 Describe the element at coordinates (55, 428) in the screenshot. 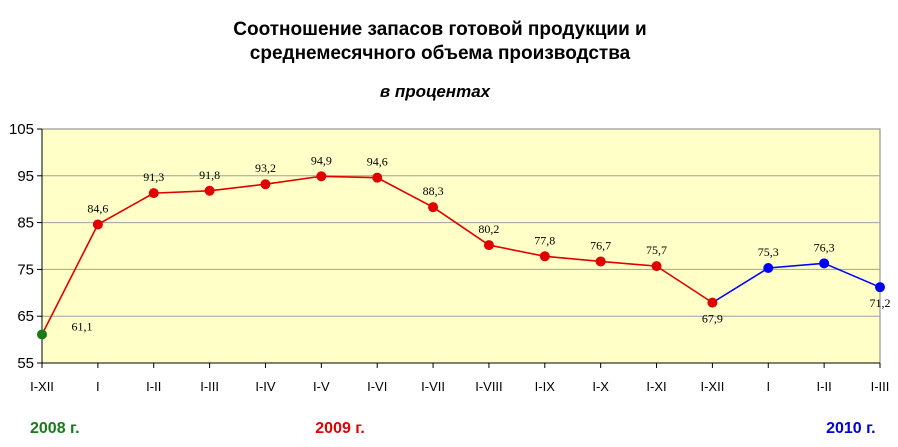

I see `year-label-2008: 2008 г.` at that location.